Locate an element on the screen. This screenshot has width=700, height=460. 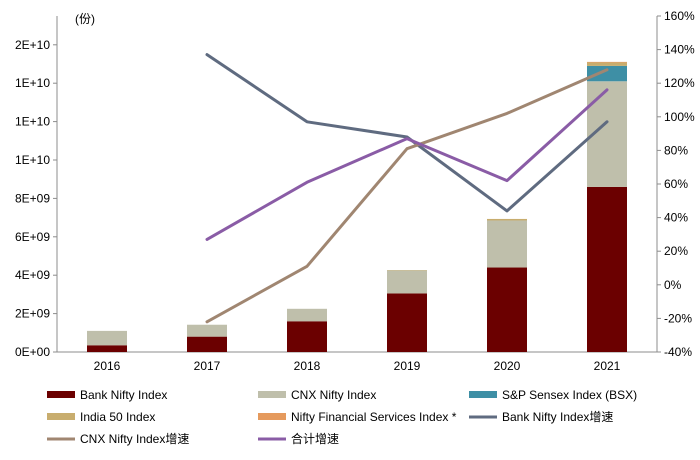
right-axis-tick-label: 40% is located at coordinates (676, 218).